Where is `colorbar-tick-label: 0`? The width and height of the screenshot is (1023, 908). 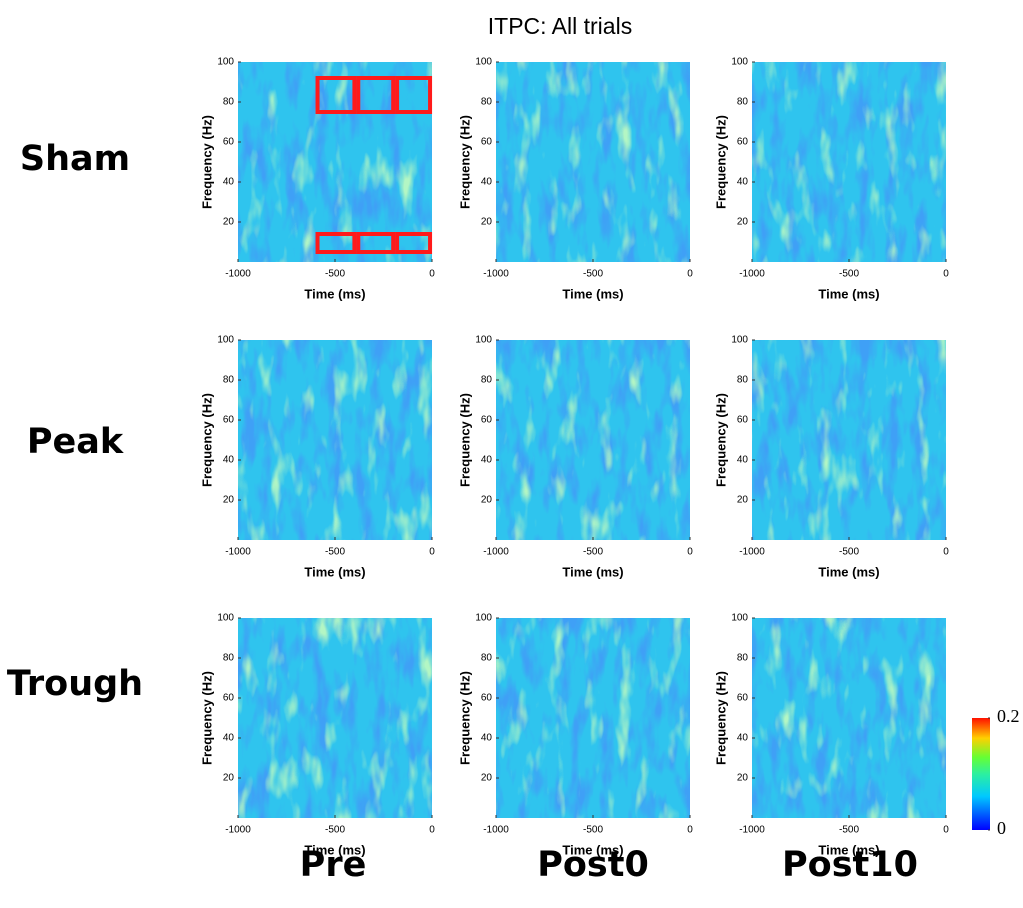
colorbar-tick-label: 0 is located at coordinates (1001, 828).